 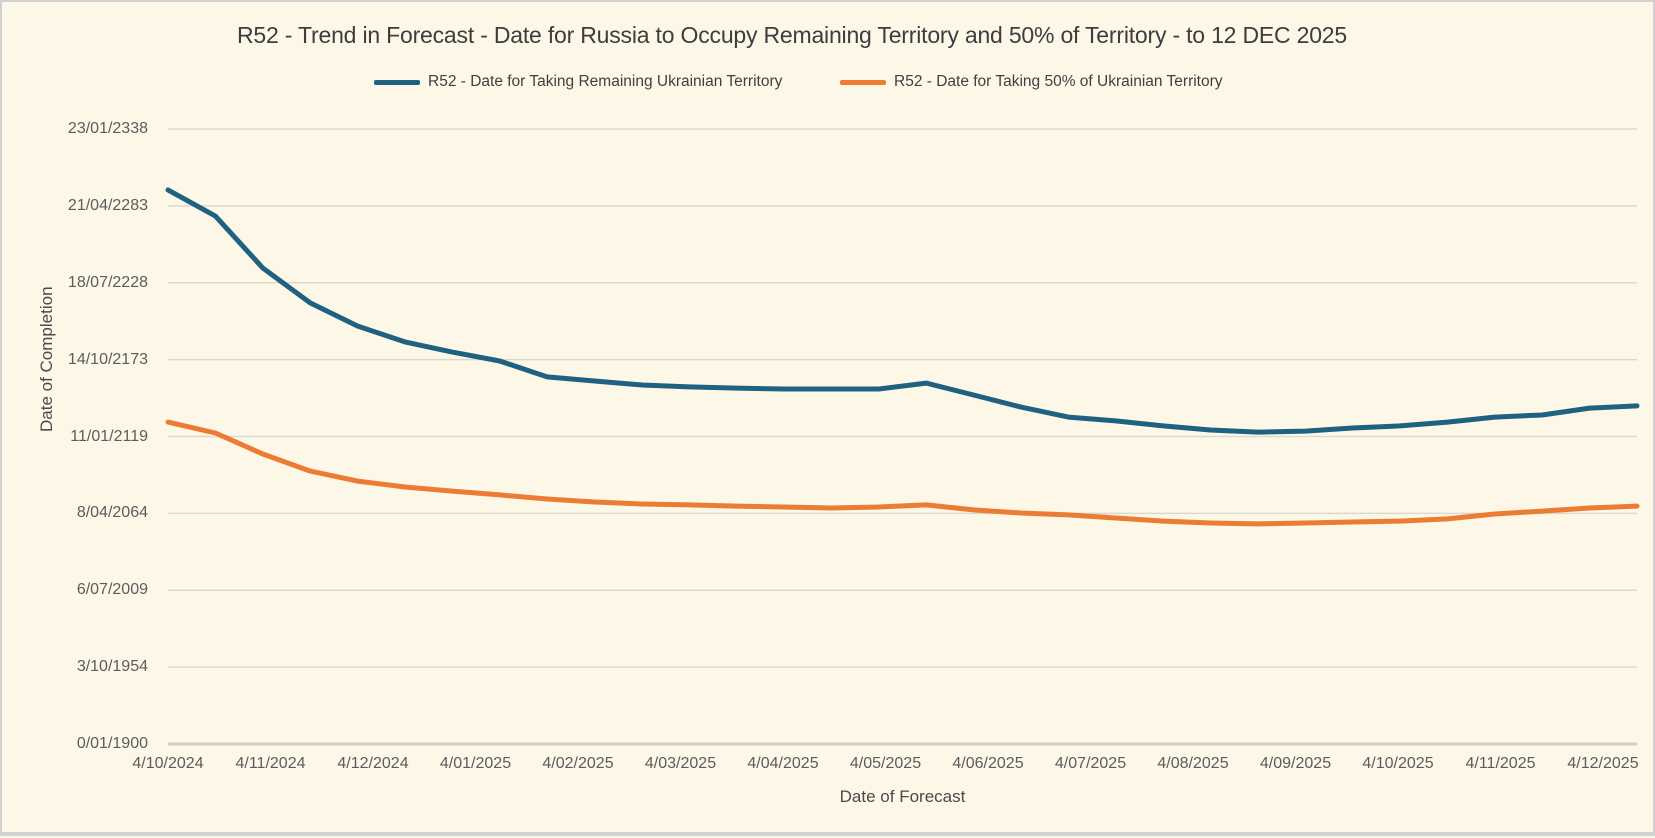 I want to click on x-axis-title: Date of Forecast, so click(x=902, y=796).